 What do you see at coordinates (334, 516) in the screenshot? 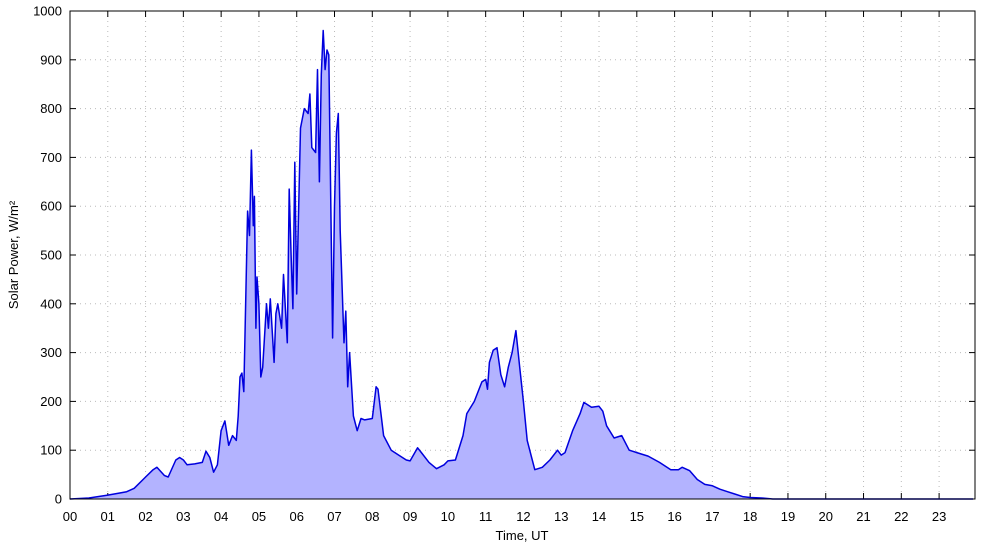
I see `x-tick-label: 07` at bounding box center [334, 516].